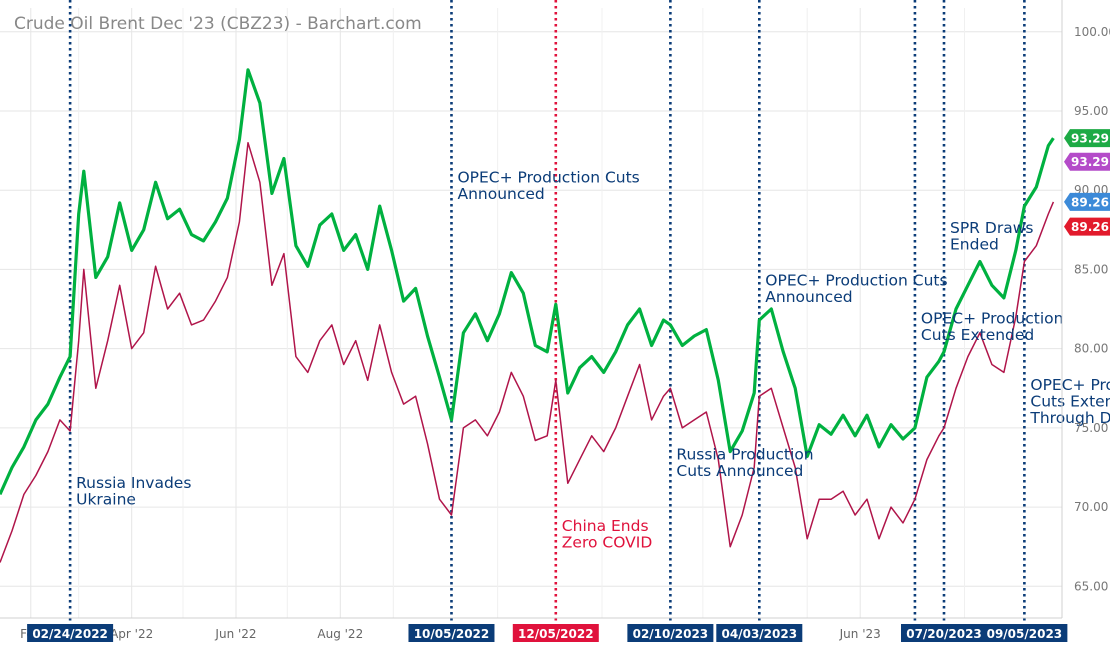  What do you see at coordinates (605, 526) in the screenshot?
I see `event-annotation: China Ends` at bounding box center [605, 526].